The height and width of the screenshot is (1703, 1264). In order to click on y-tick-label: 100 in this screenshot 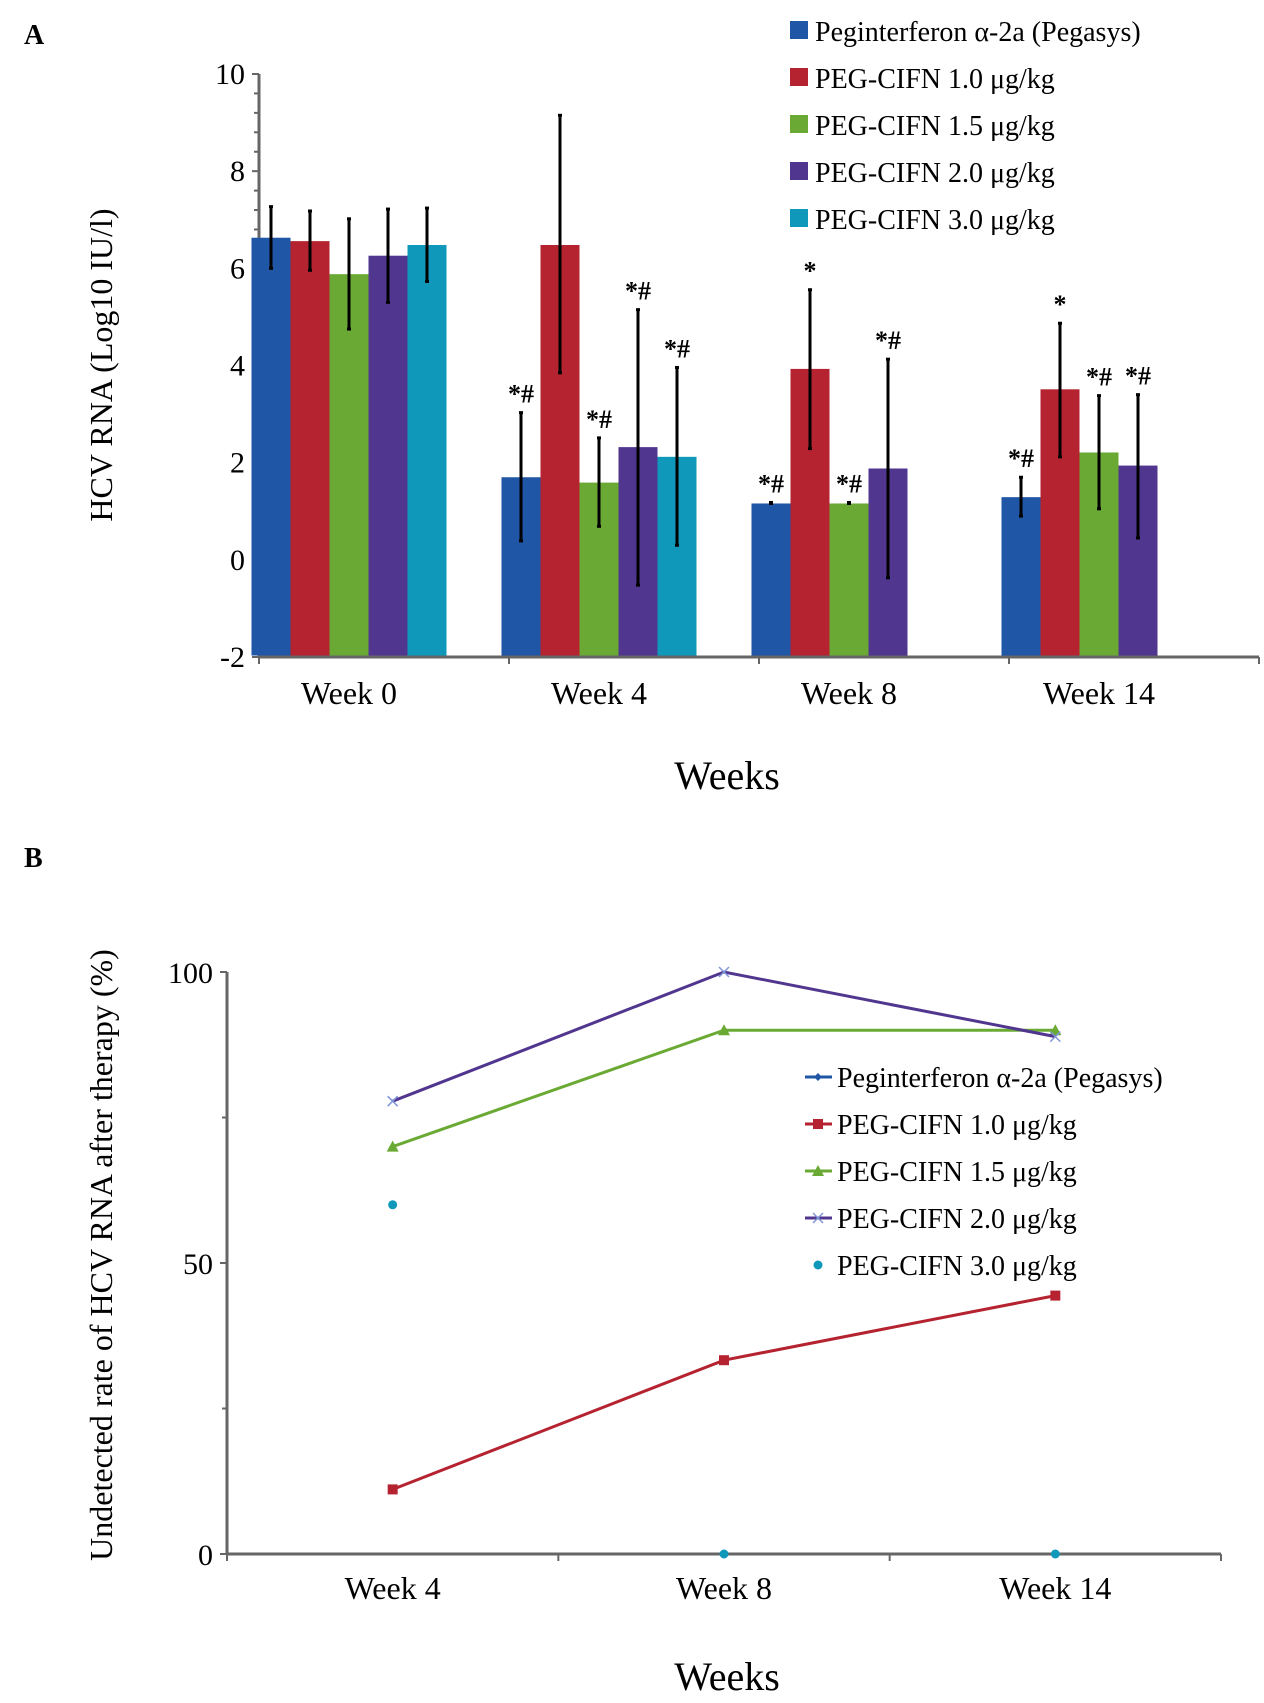, I will do `click(190, 973)`.